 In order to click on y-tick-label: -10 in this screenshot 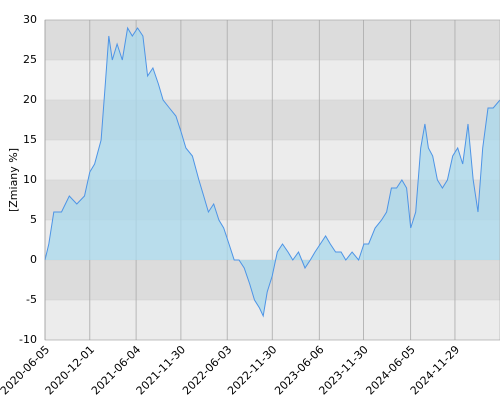, I will do `click(28, 339)`.